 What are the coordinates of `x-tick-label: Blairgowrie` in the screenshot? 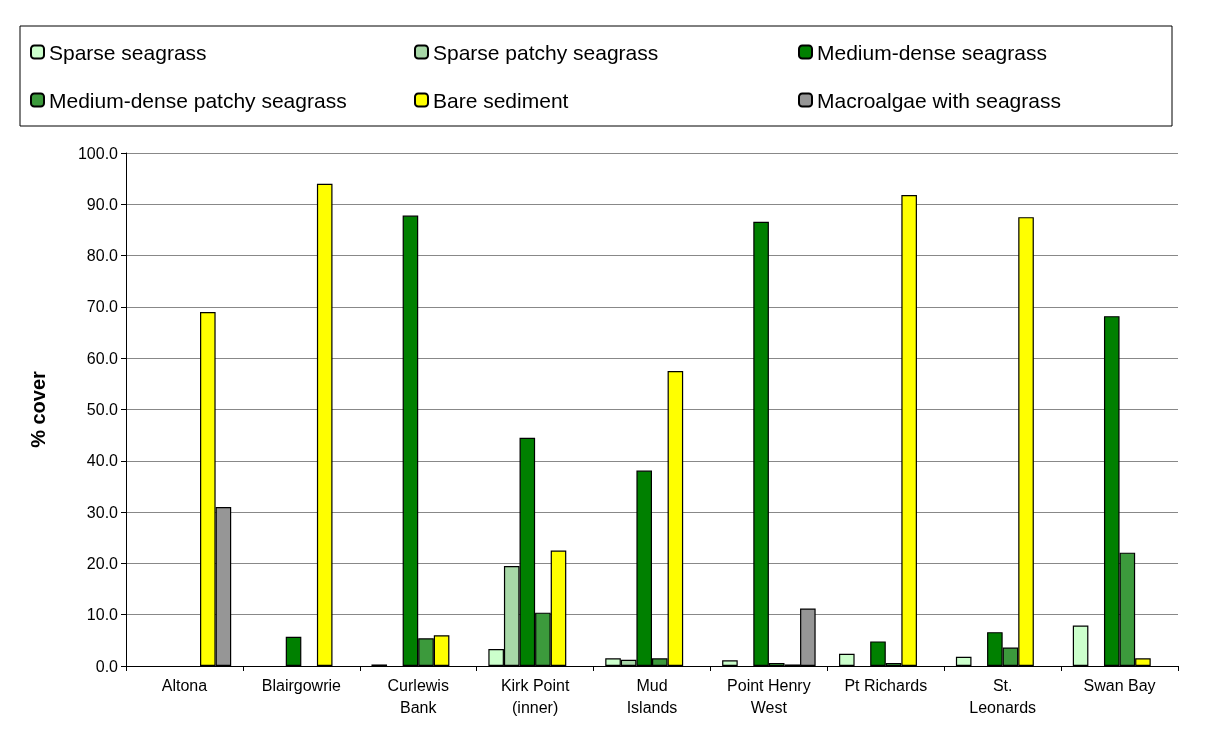 It's located at (301, 685).